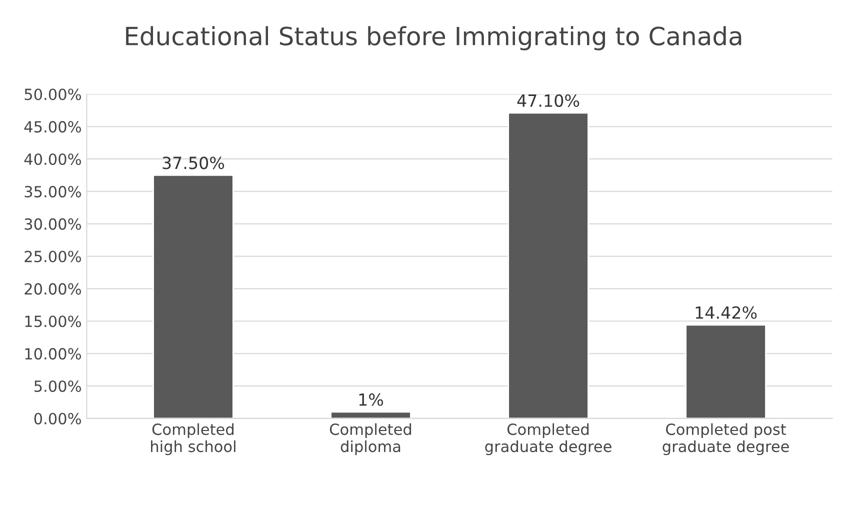 This screenshot has width=867, height=523. I want to click on y-tick-label: 40.00%, so click(52, 159).